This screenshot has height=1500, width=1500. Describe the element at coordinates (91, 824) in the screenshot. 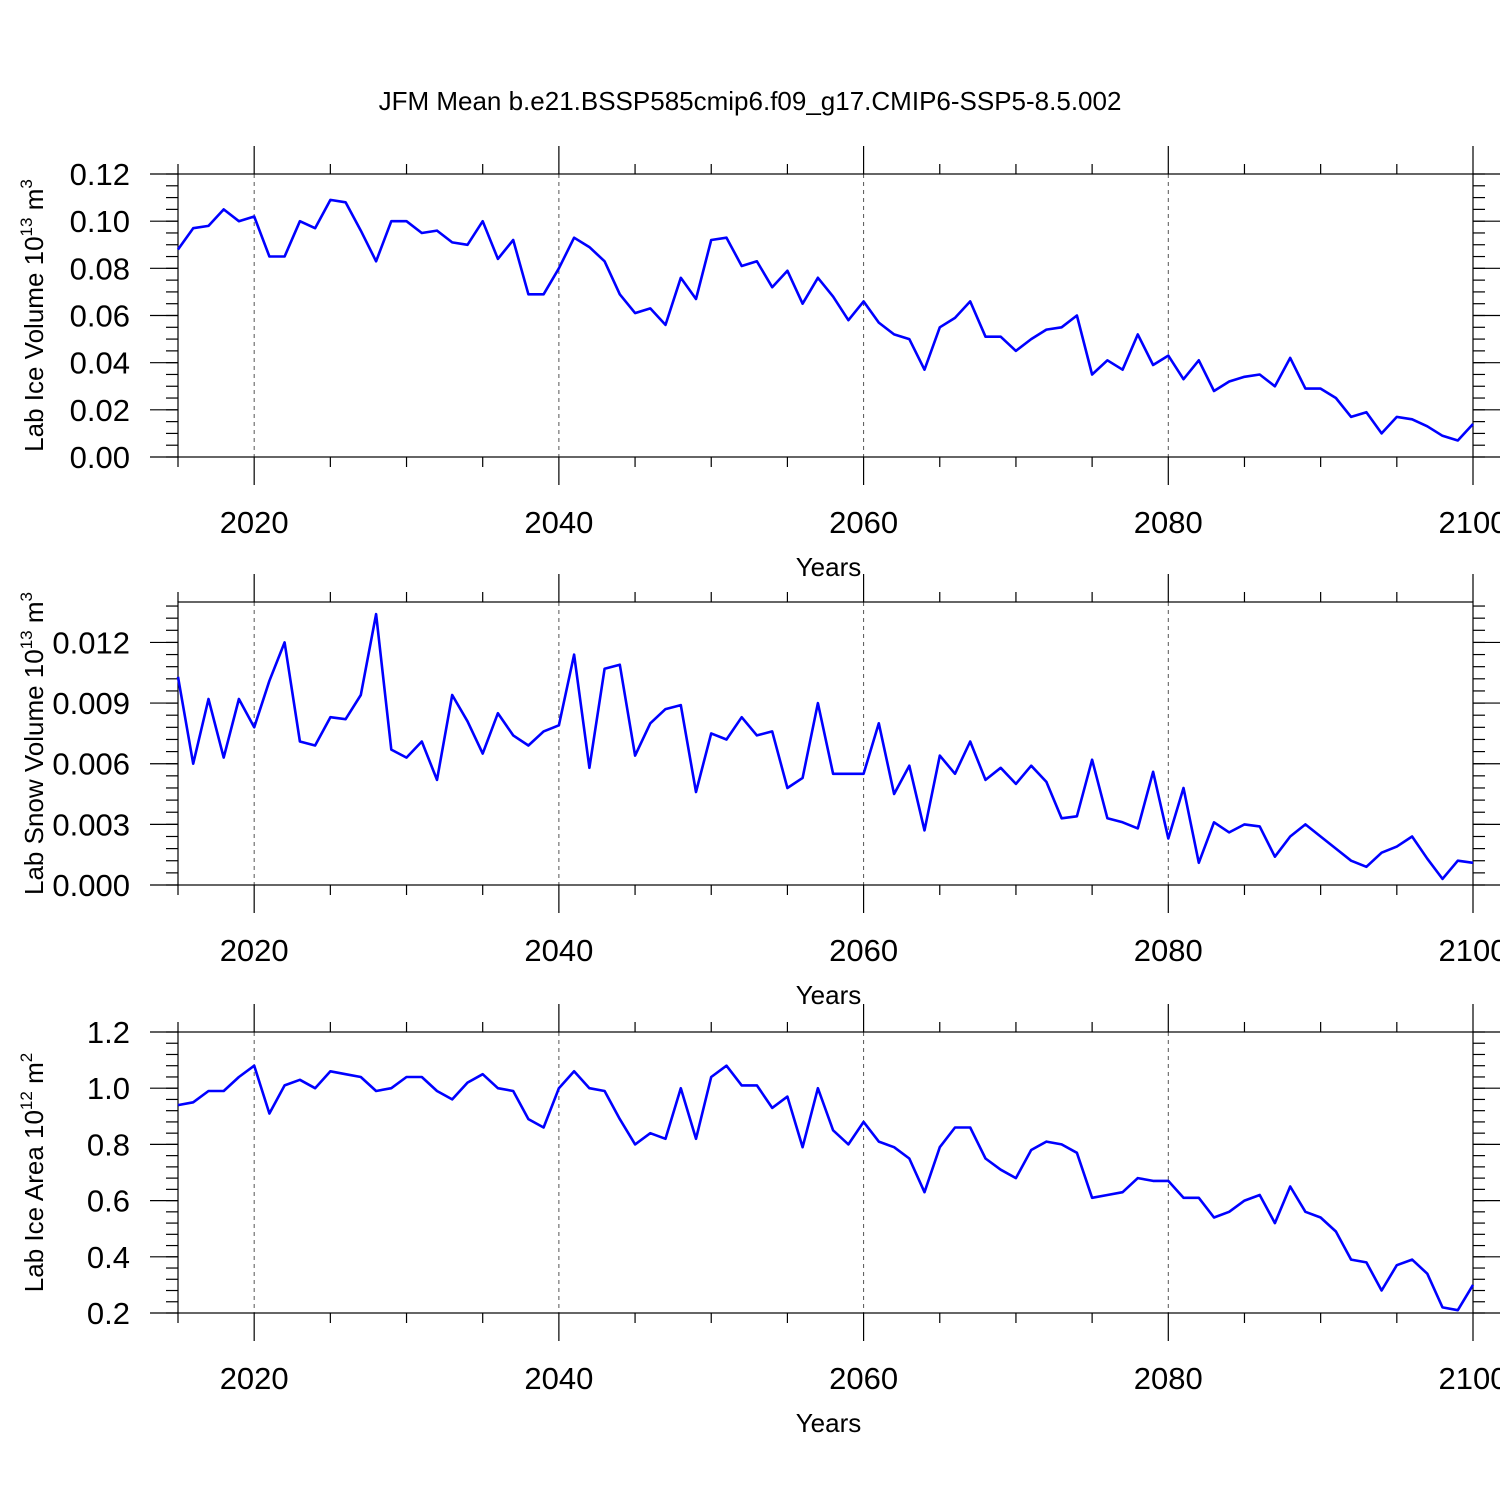

I see `y-tick-label: 0.003` at that location.